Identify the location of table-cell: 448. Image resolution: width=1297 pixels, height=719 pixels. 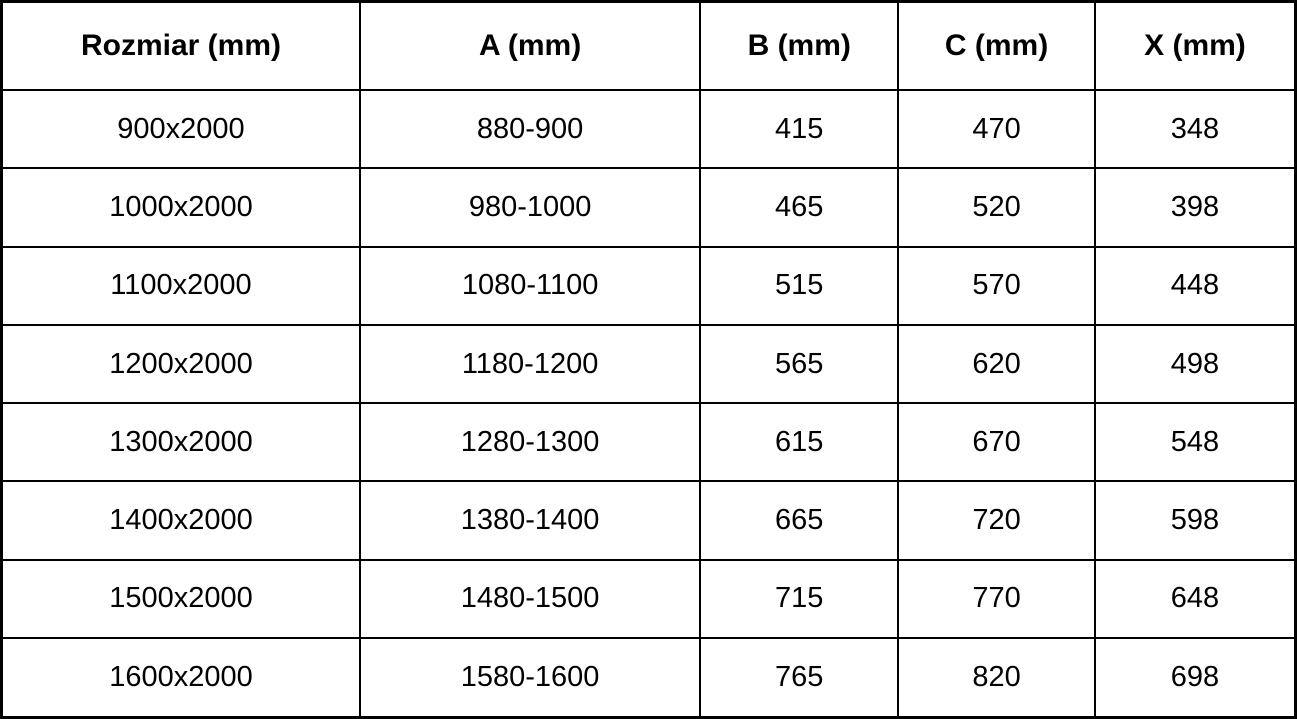
(1195, 285).